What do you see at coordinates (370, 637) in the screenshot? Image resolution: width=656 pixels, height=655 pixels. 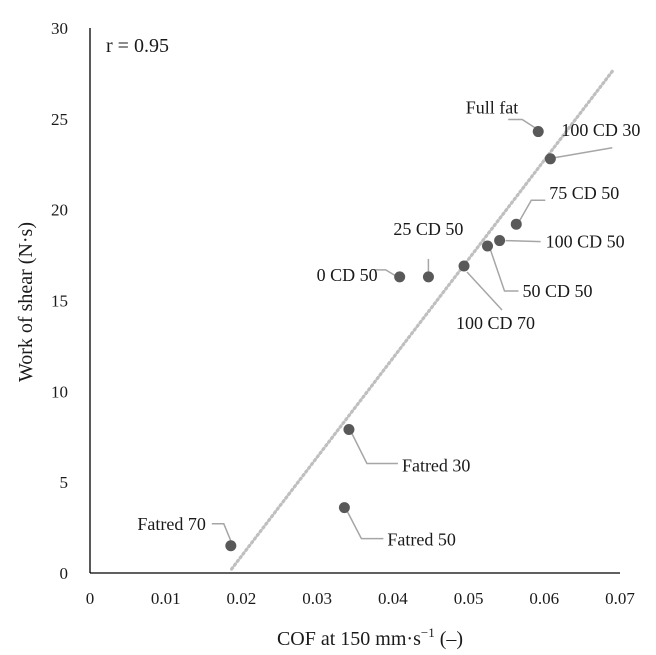 I see `x-axis-title: COF at 150 mm·s−1 (–)` at bounding box center [370, 637].